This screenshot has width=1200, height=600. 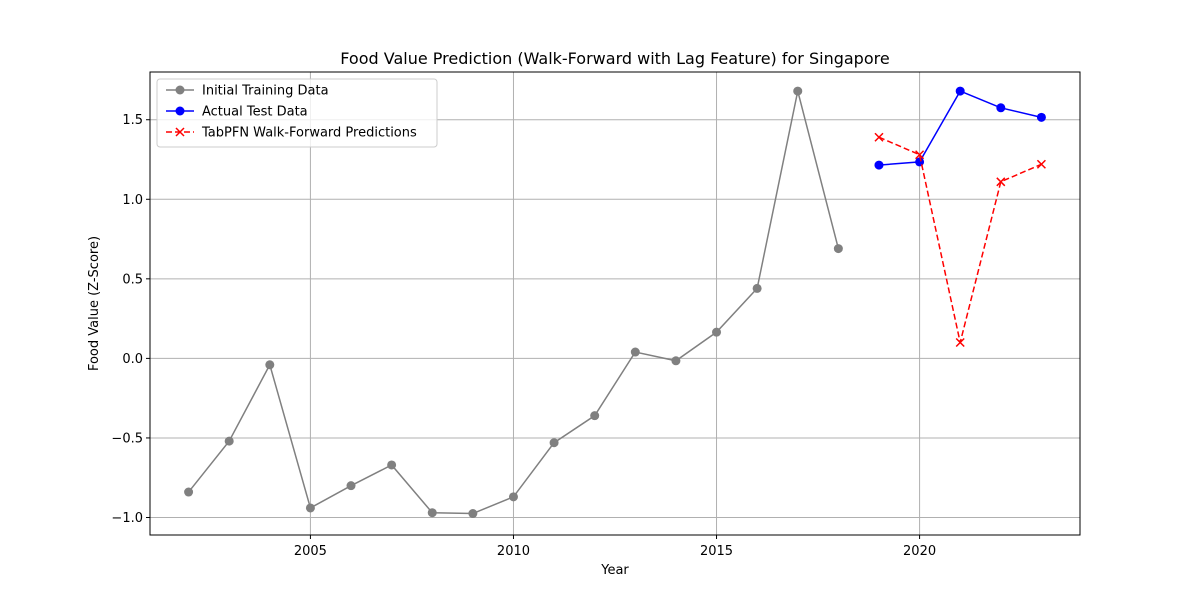 I want to click on y-tick-label: 0.0, so click(x=132, y=359).